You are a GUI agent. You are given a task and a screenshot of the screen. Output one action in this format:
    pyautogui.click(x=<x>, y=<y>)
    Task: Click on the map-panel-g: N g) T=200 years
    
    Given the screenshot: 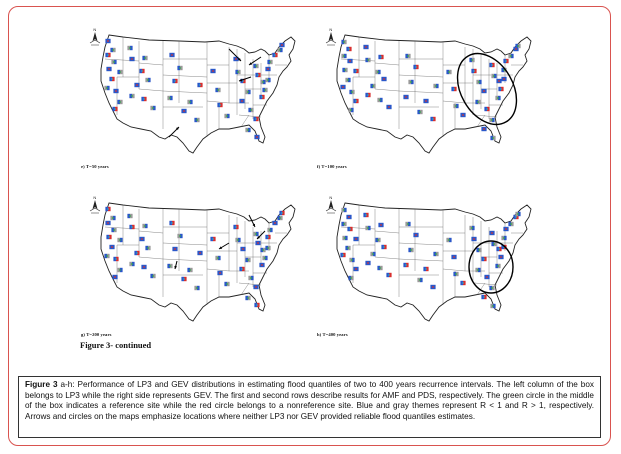 What is the action you would take?
    pyautogui.click(x=197, y=262)
    